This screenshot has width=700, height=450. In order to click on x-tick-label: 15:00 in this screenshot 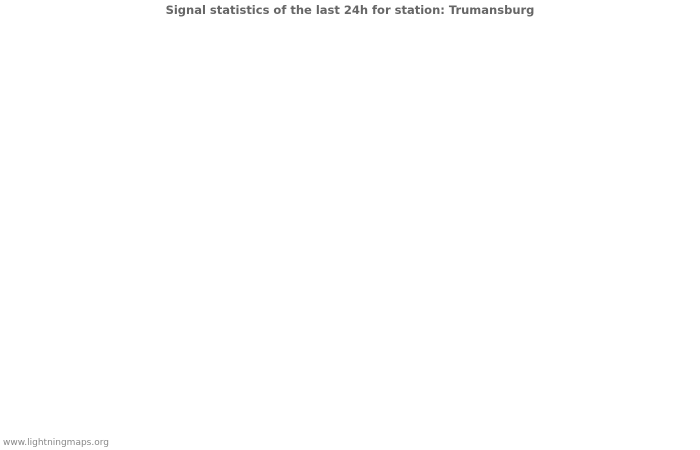, I will do `click(203, 386)`.